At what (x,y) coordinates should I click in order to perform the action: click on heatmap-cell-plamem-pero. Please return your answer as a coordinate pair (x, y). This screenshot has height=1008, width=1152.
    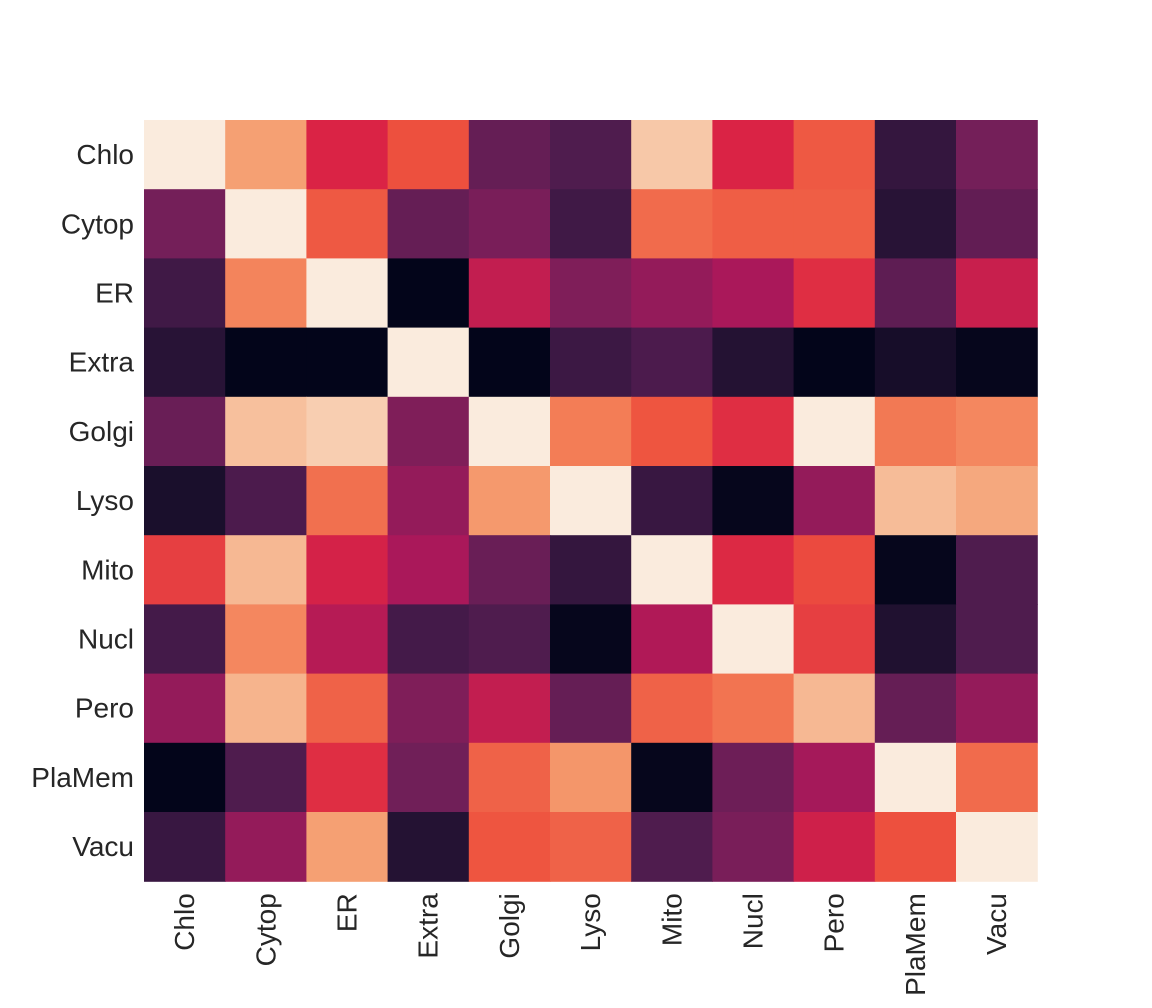
    Looking at the image, I should click on (834, 777).